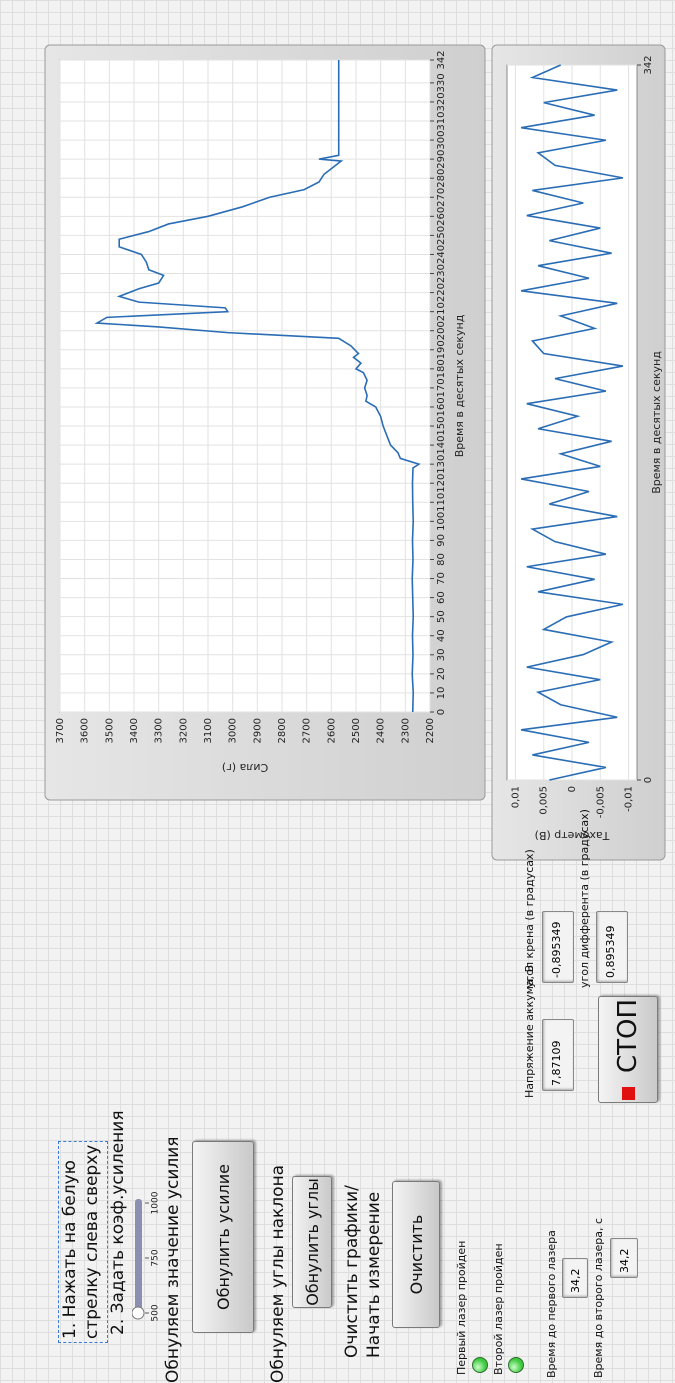 The width and height of the screenshot is (675, 1383). I want to click on indicator-label: угол дифферента (в градусах), so click(584, 898).